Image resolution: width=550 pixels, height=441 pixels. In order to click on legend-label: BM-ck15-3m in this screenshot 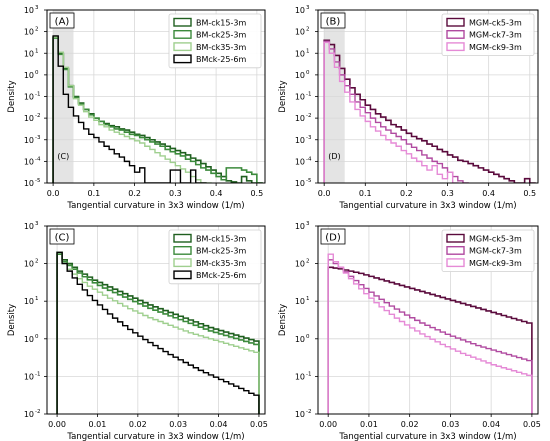, I will do `click(221, 239)`.